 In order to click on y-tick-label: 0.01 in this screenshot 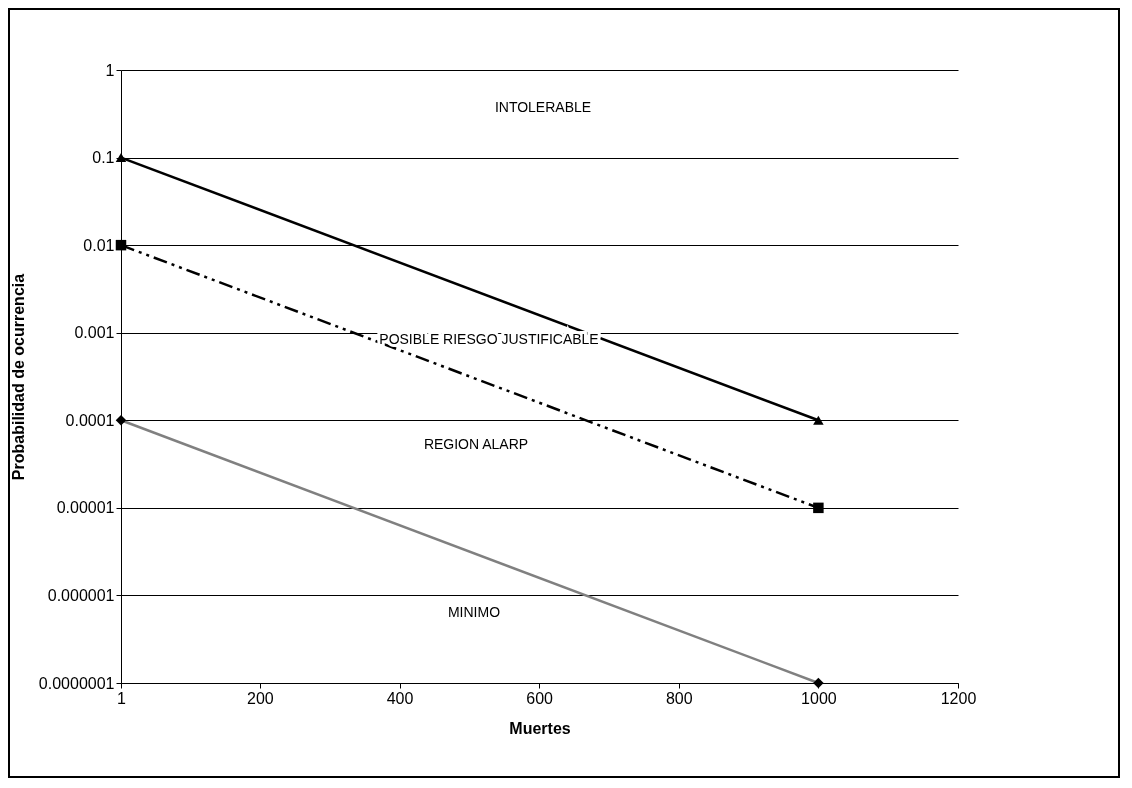, I will do `click(99, 245)`.